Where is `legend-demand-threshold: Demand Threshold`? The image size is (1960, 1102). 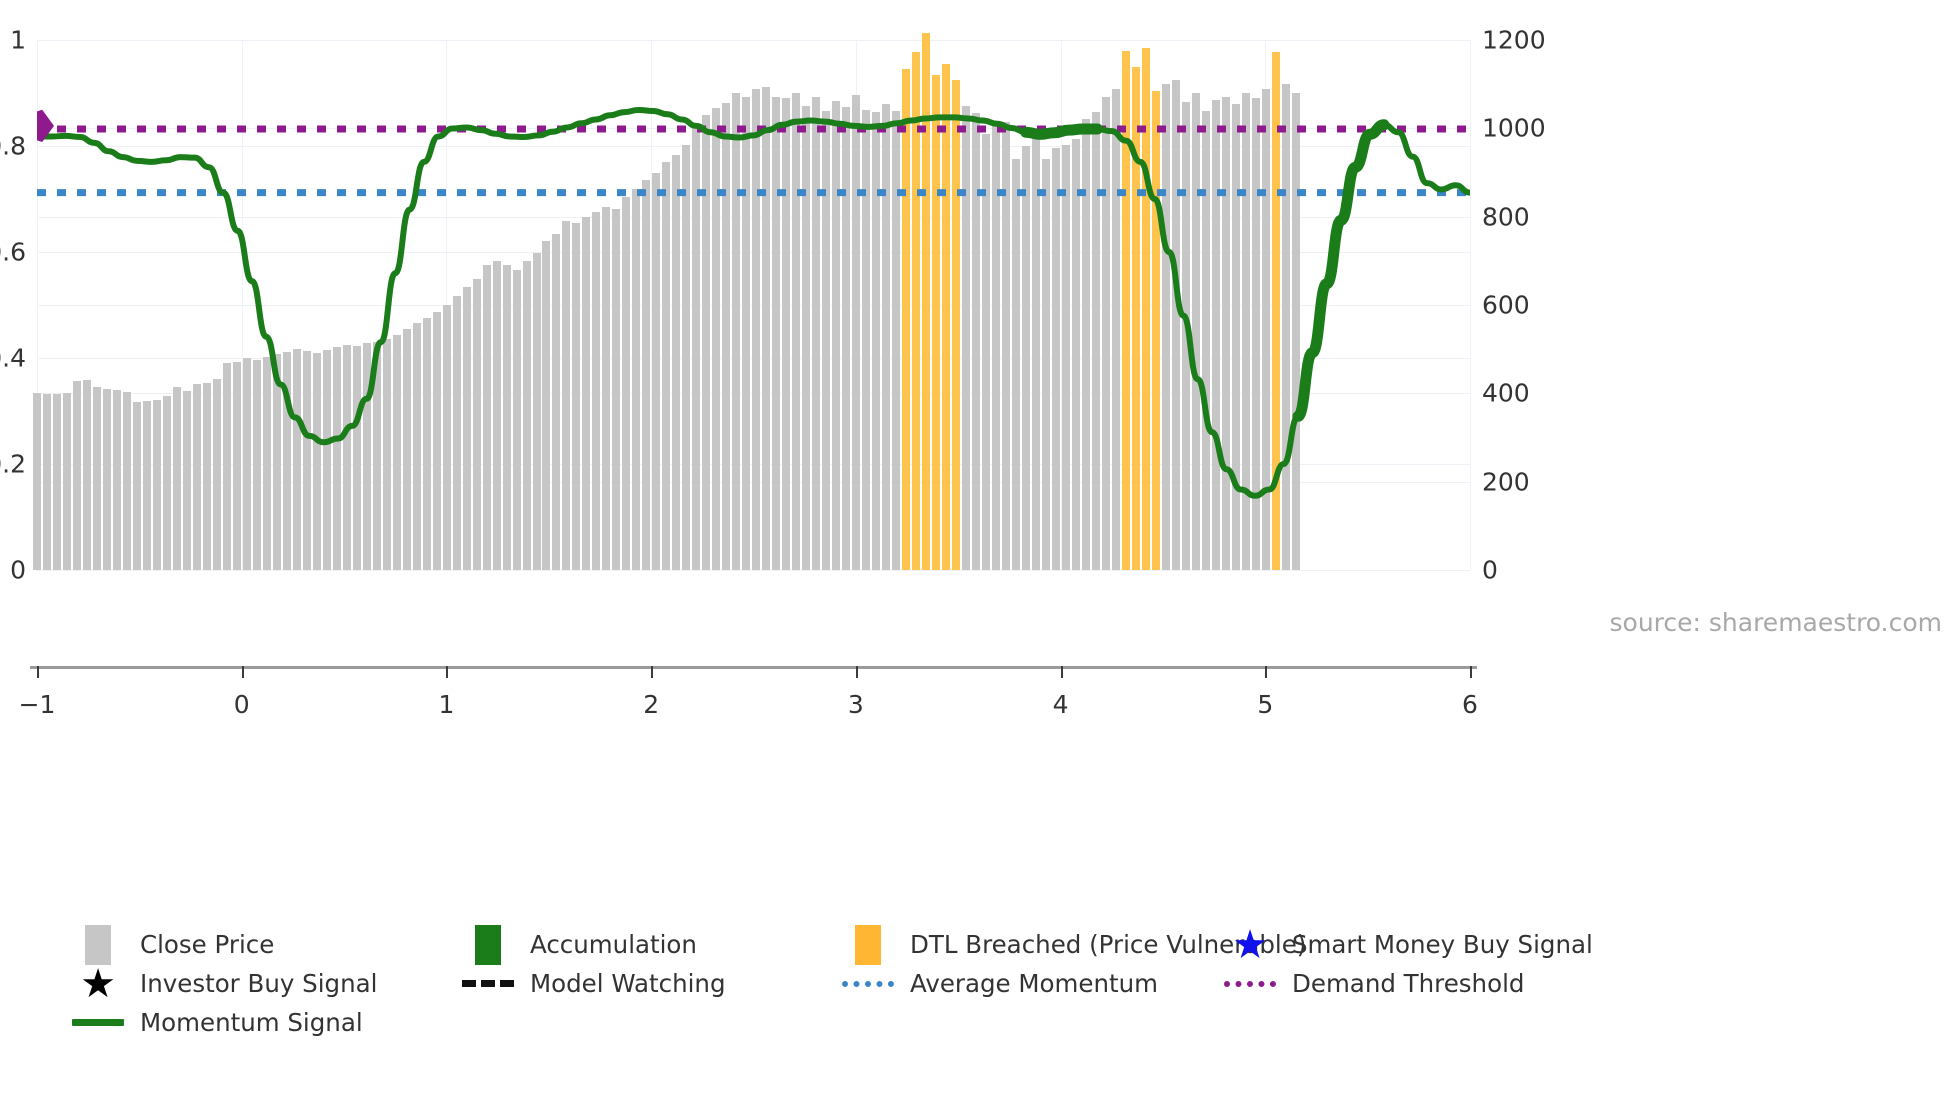 legend-demand-threshold: Demand Threshold is located at coordinates (1374, 983).